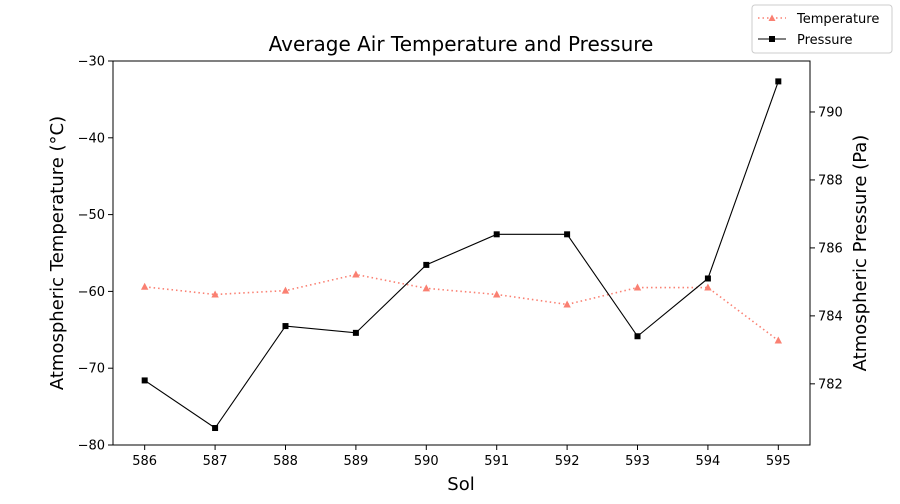  Describe the element at coordinates (355, 461) in the screenshot. I see `x-tick-label: 589` at that location.